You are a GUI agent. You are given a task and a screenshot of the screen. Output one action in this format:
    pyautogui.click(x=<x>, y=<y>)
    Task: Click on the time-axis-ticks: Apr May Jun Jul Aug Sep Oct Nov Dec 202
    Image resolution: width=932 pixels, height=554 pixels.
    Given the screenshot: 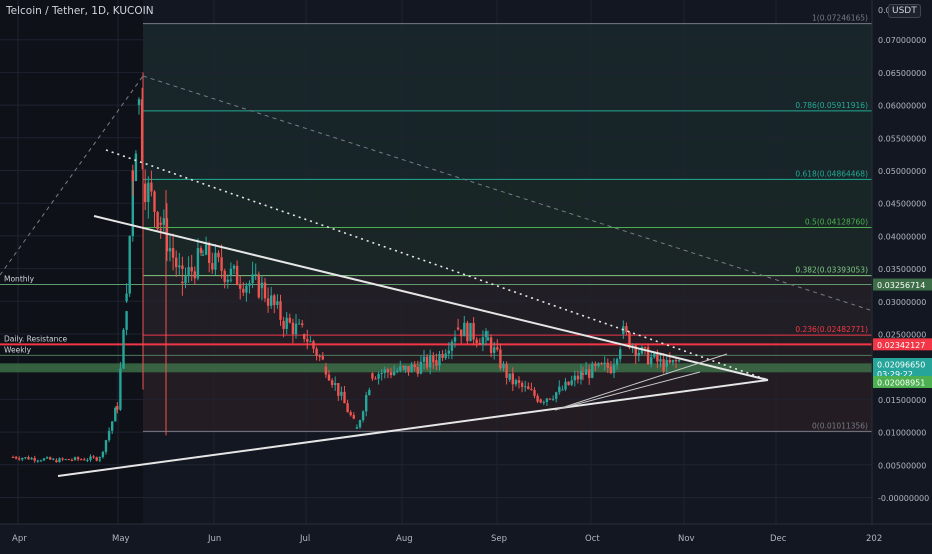 What is the action you would take?
    pyautogui.click(x=447, y=539)
    